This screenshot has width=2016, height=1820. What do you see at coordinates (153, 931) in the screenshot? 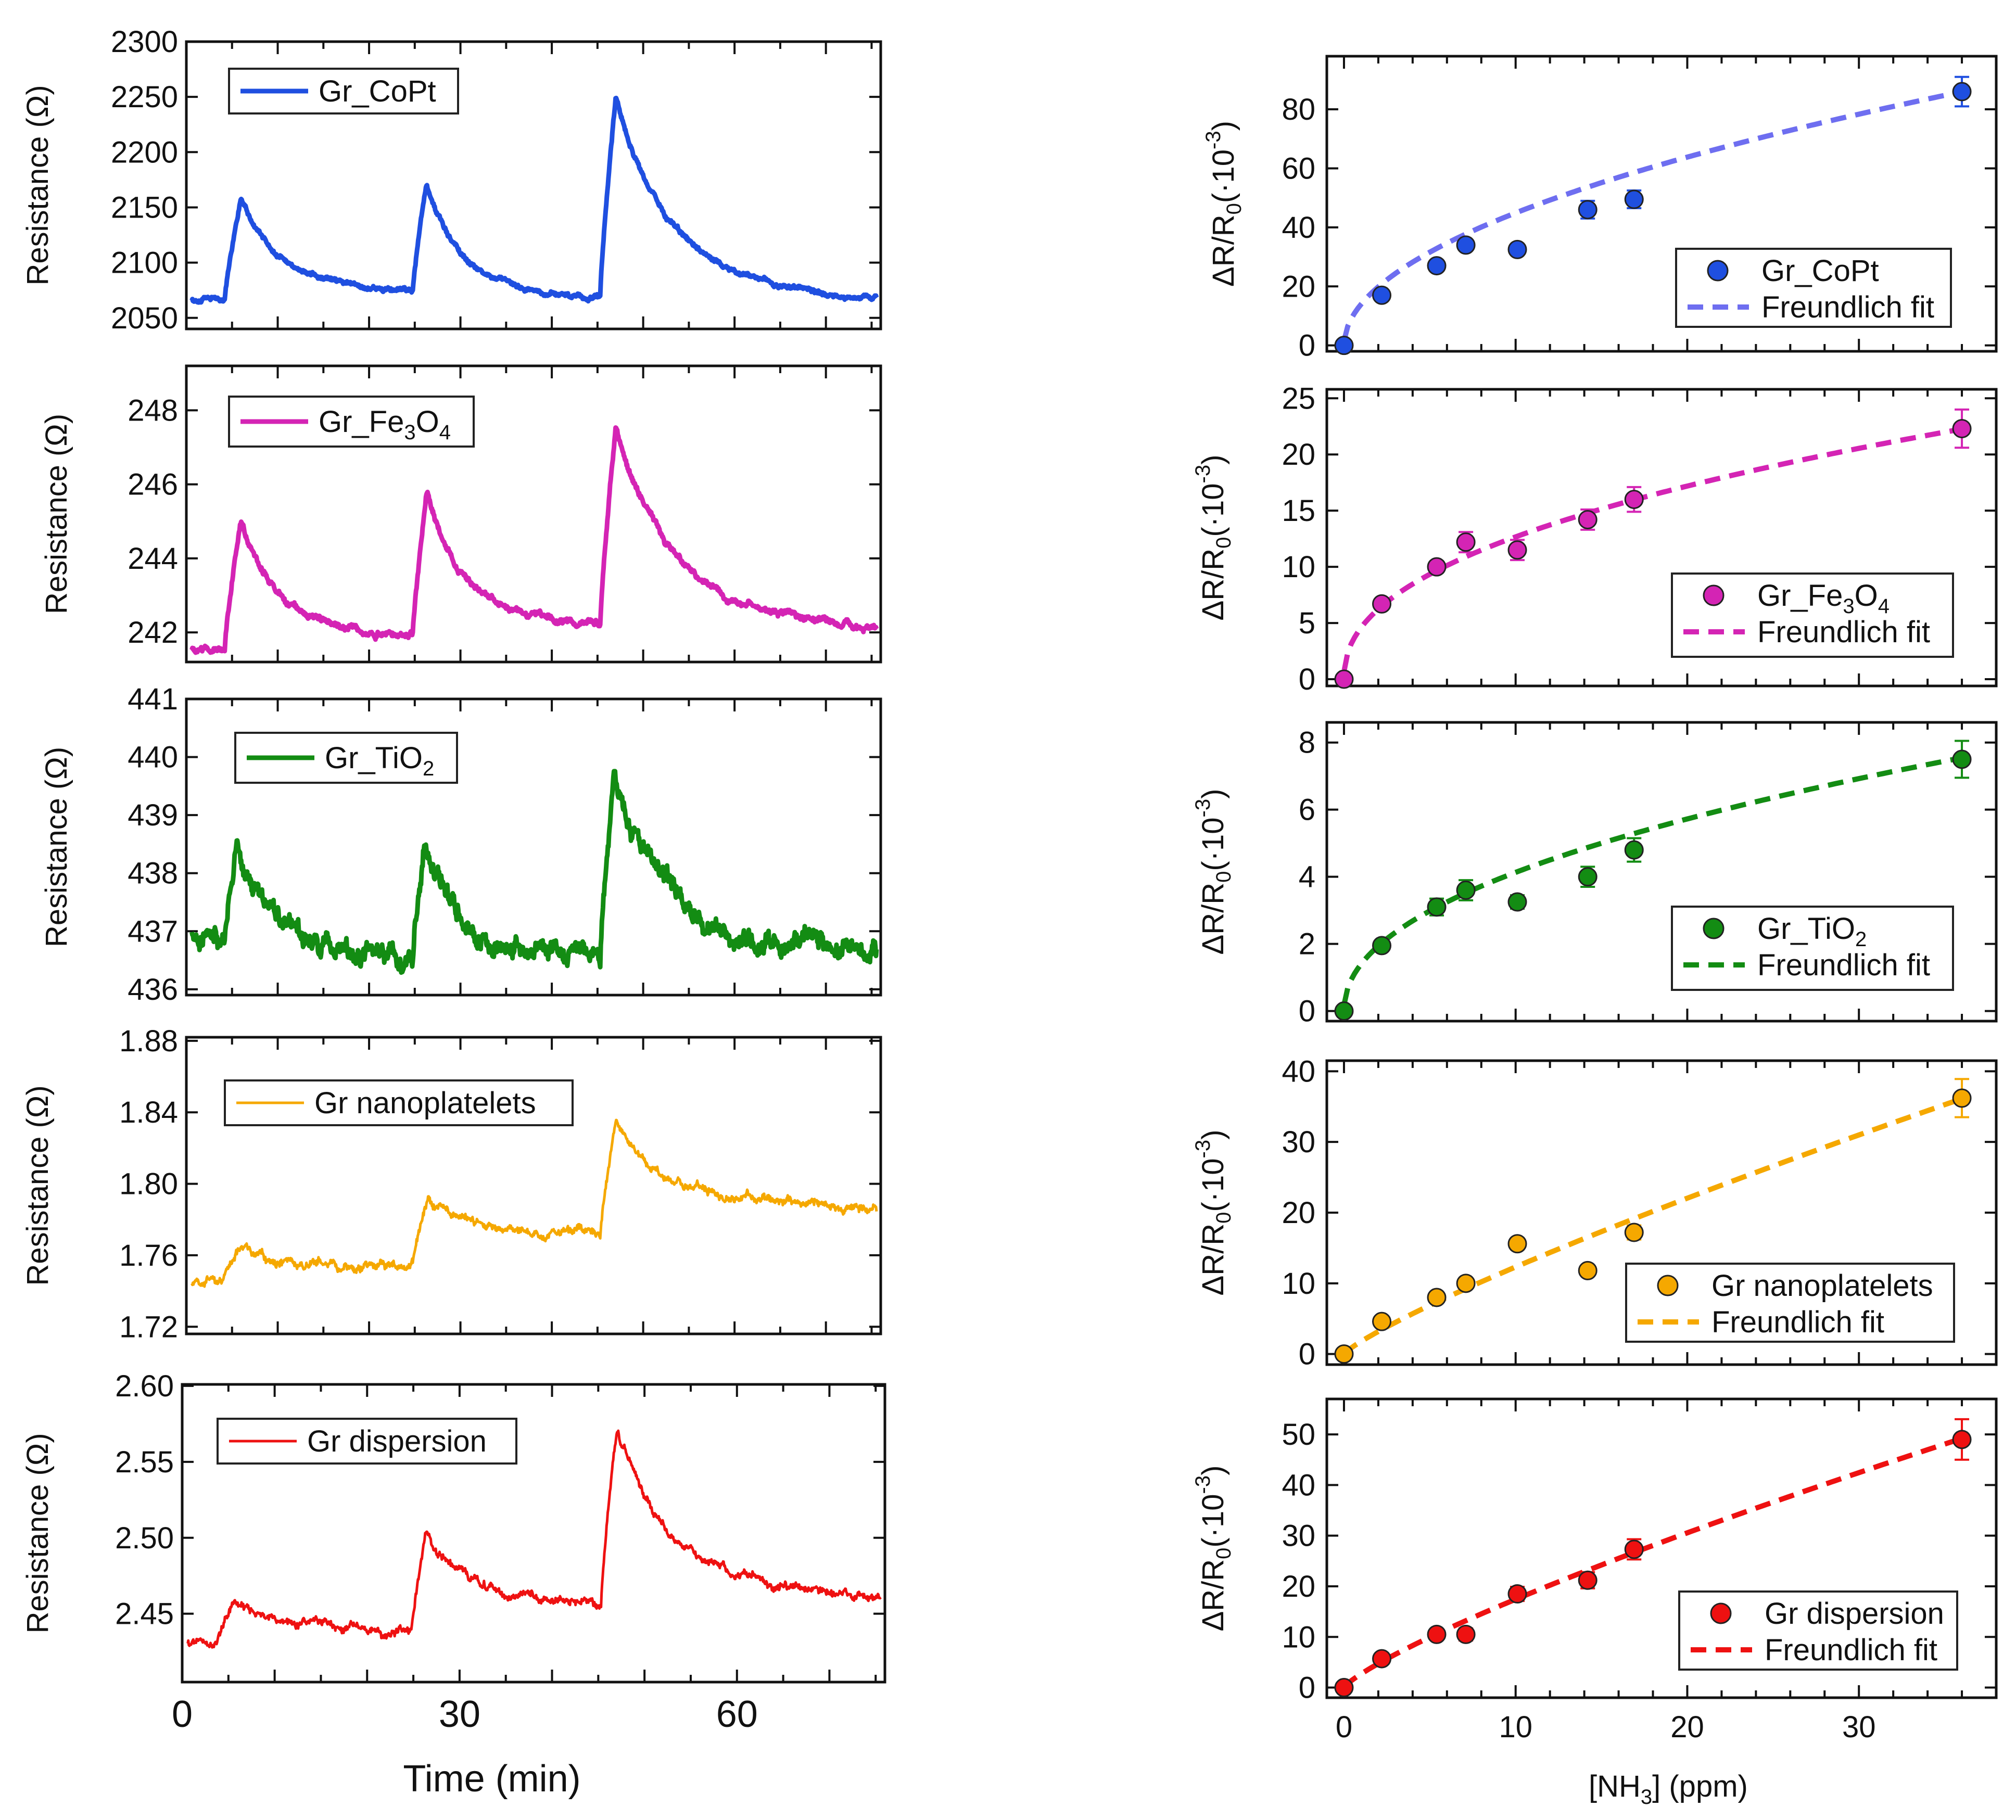
I see `left-tio2-ytick-label: 437` at bounding box center [153, 931].